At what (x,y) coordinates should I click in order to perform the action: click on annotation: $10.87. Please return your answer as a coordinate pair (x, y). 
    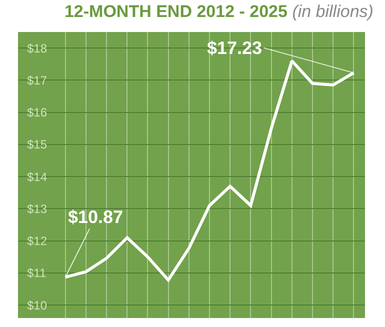
    Looking at the image, I should click on (96, 217).